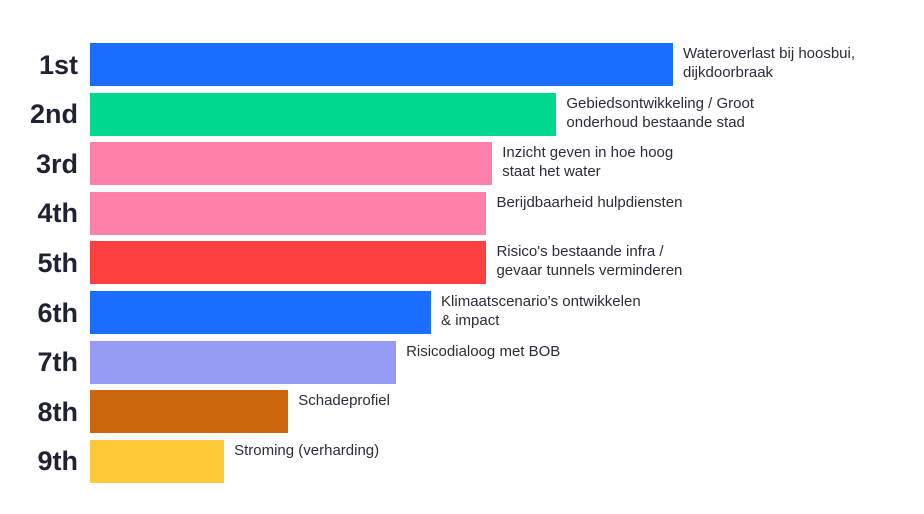  What do you see at coordinates (589, 202) in the screenshot?
I see `bar-label: Berijdbaarheid hulpdiensten` at bounding box center [589, 202].